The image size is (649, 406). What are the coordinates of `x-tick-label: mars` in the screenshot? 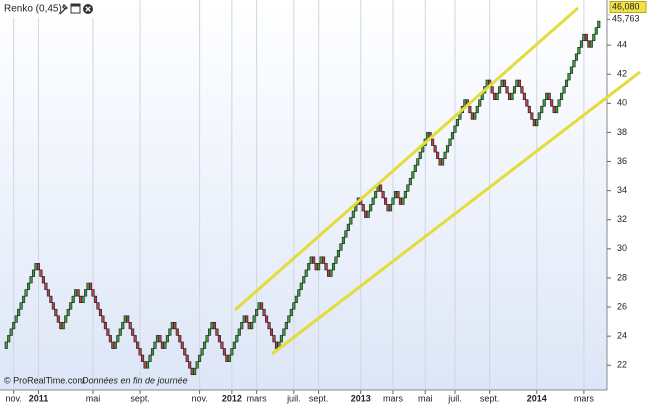 It's located at (257, 398).